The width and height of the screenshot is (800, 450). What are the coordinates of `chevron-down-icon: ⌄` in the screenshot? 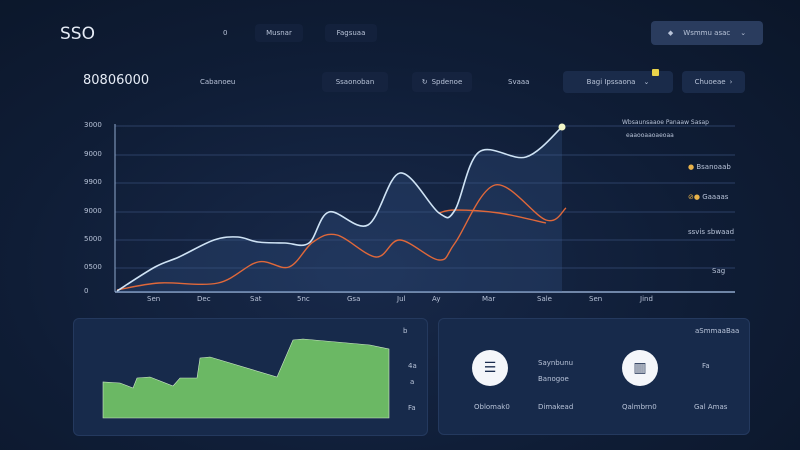 It's located at (743, 33).